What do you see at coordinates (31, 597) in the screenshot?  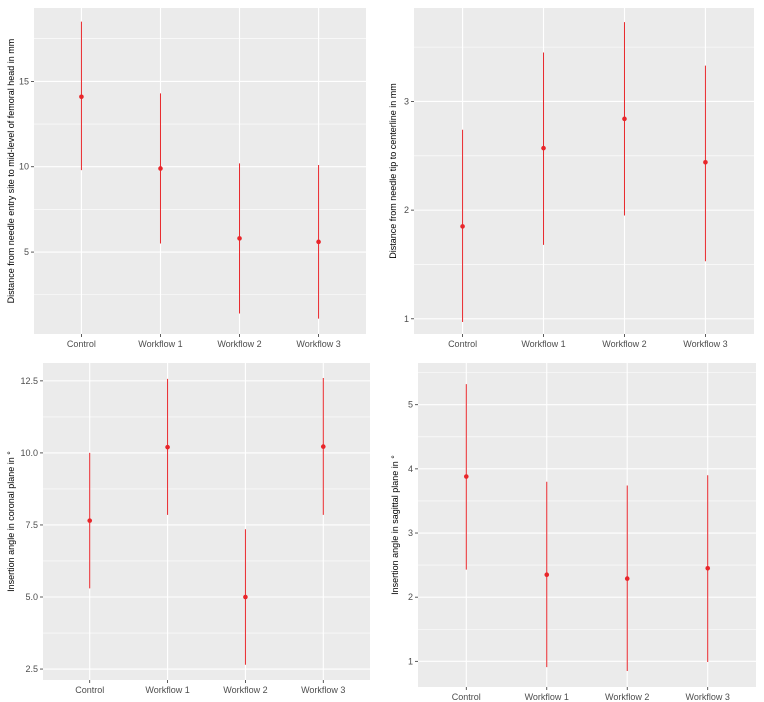 I see `y-tick-label: 5.0` at bounding box center [31, 597].